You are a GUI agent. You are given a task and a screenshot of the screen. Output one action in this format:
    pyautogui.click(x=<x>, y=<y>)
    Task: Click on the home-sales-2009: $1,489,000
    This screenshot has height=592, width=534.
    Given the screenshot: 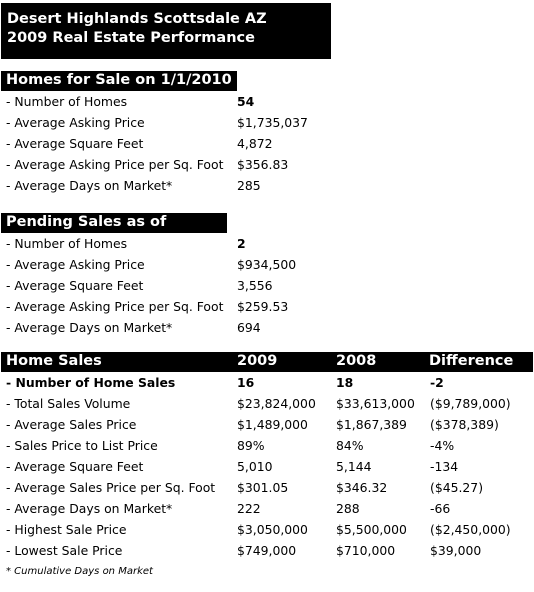 What is the action you would take?
    pyautogui.click(x=272, y=424)
    